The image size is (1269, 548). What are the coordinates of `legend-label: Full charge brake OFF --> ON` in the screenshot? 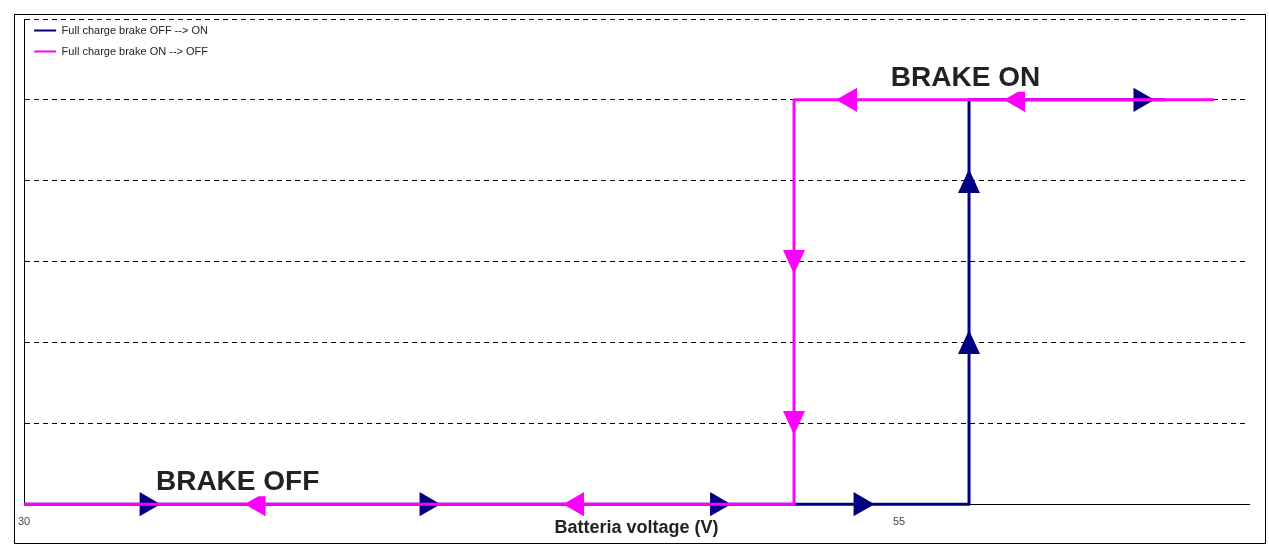 It's located at (135, 29).